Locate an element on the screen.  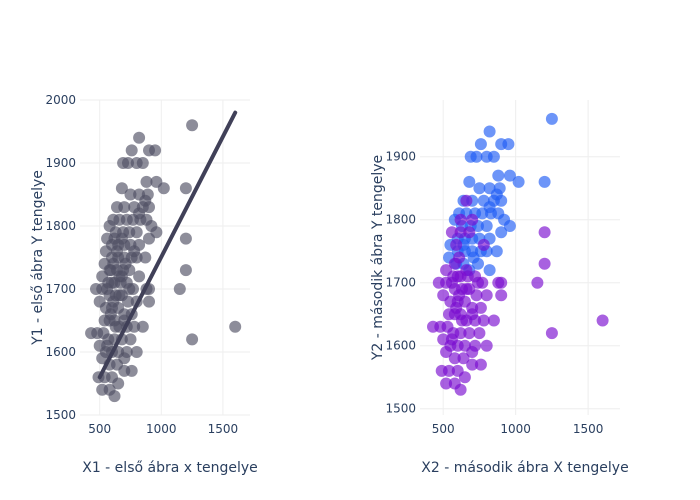
plot-1-y-tick-label: 1900 is located at coordinates (60, 163).